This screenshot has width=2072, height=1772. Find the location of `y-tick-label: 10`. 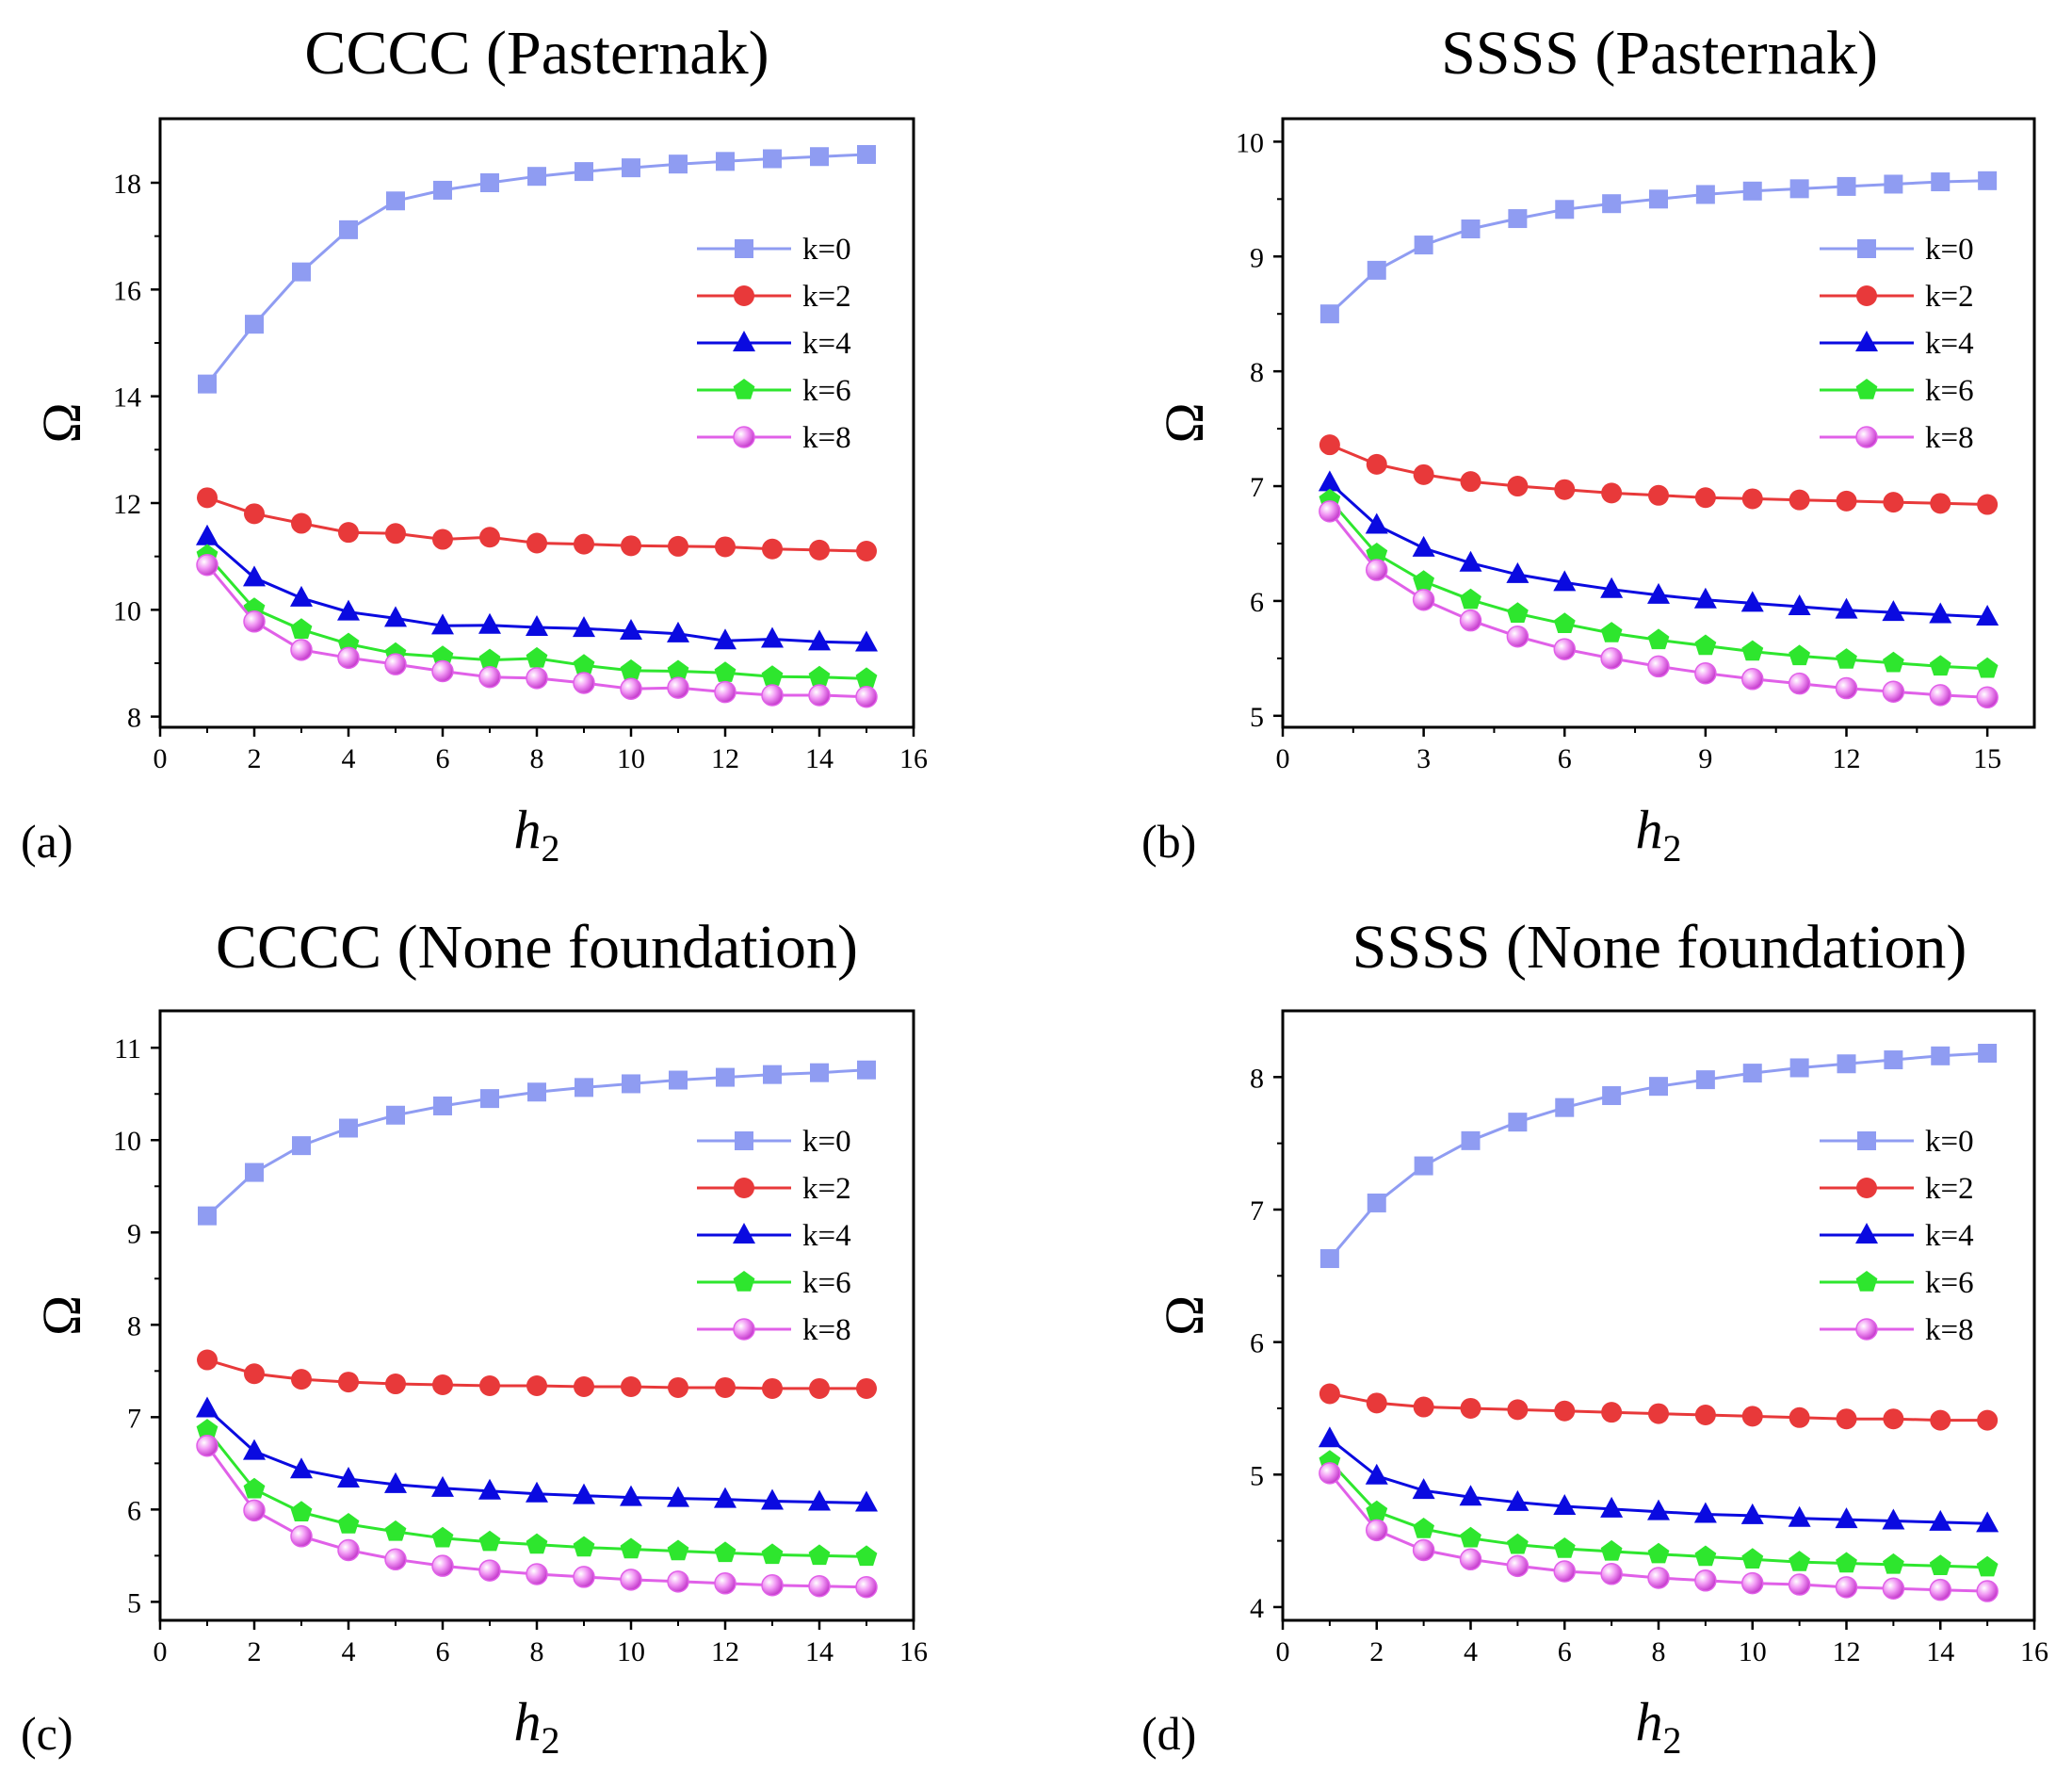

y-tick-label: 10 is located at coordinates (1250, 143).